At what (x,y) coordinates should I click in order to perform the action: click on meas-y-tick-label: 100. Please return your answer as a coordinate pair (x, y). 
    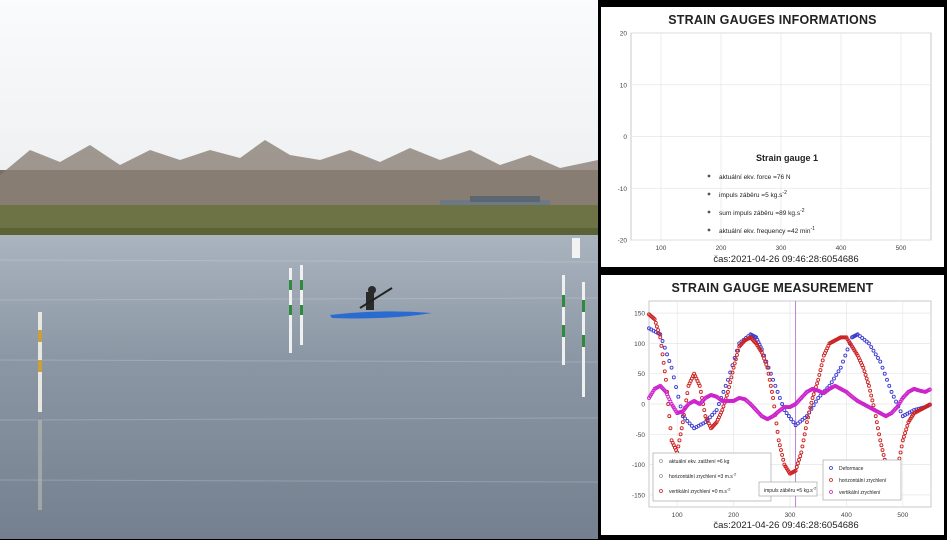
    Looking at the image, I should click on (639, 344).